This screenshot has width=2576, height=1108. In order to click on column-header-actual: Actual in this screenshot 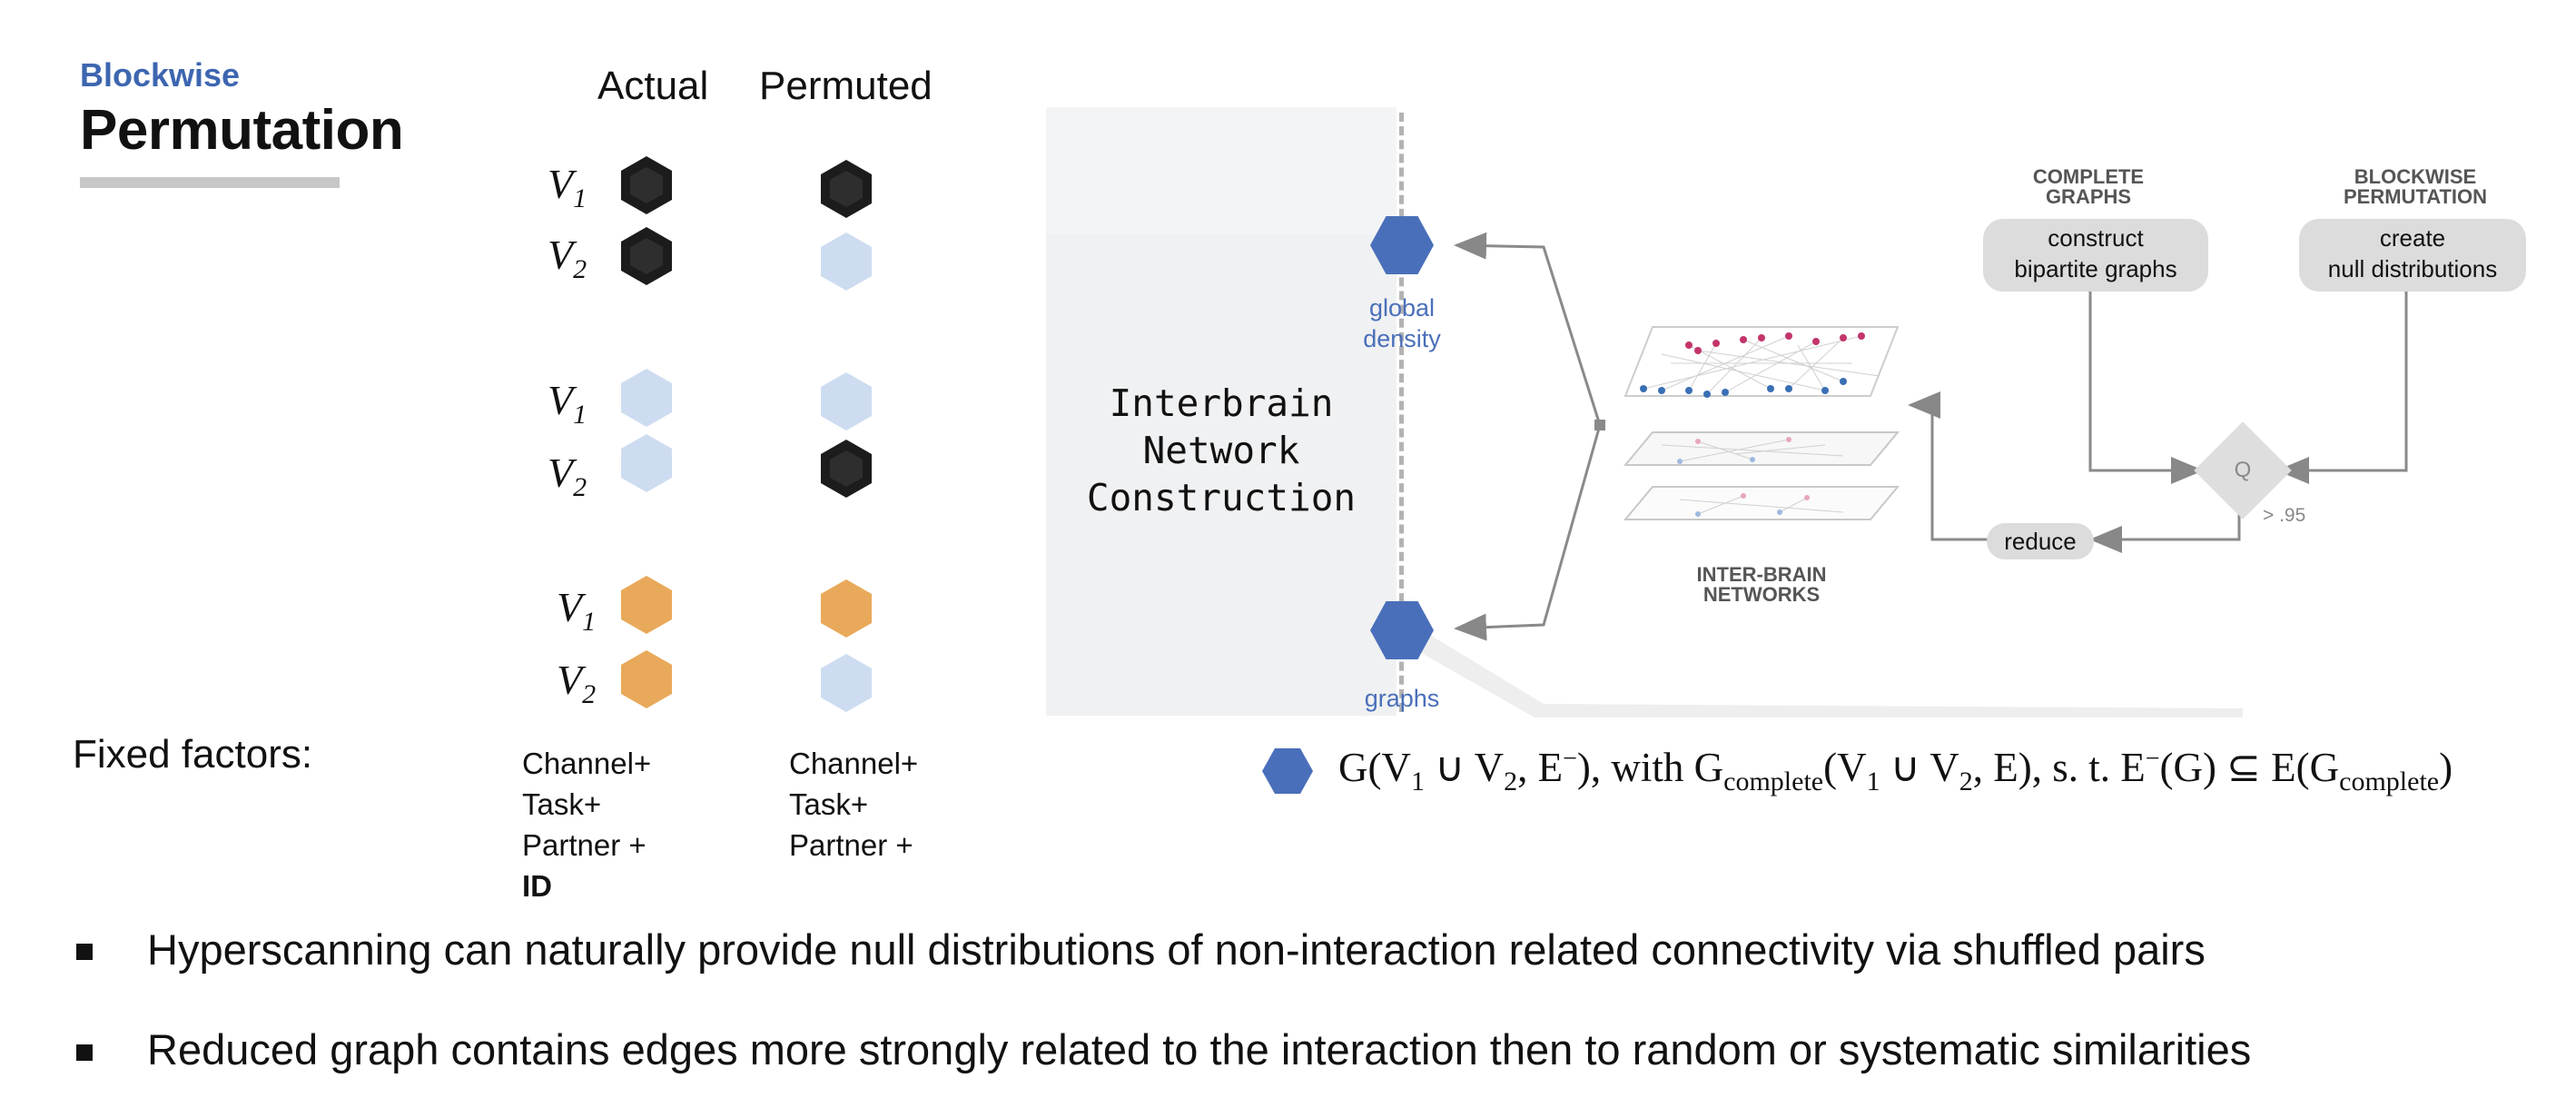, I will do `click(653, 86)`.